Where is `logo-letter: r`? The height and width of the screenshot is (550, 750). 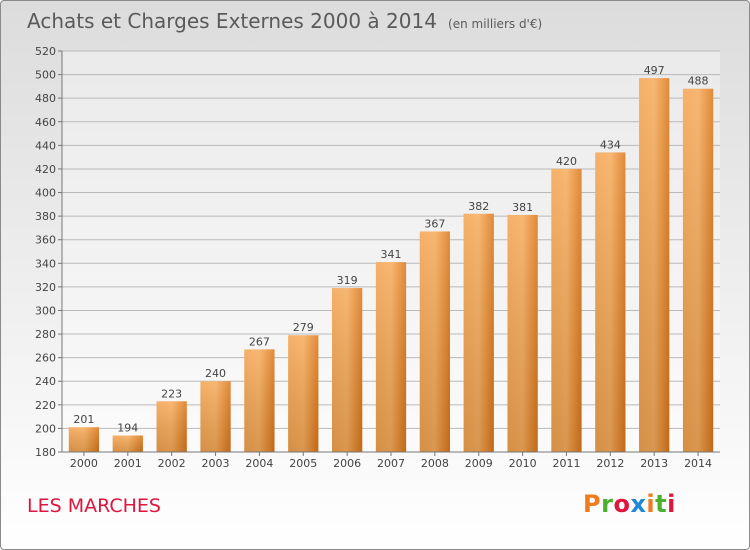 logo-letter: r is located at coordinates (607, 504).